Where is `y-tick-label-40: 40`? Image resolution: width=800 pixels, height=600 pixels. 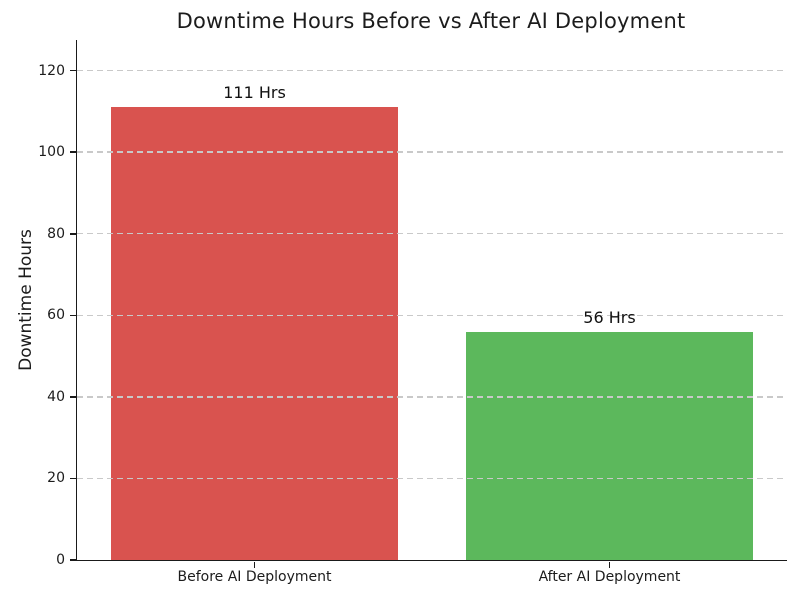
y-tick-label-40: 40 is located at coordinates (56, 396).